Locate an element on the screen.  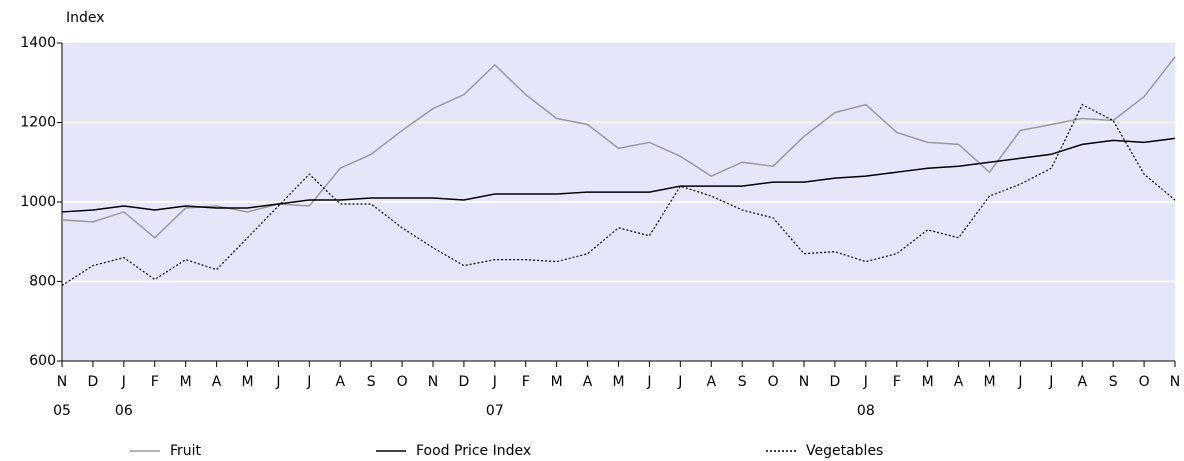
y-tick-label: 1200 is located at coordinates (38, 123).